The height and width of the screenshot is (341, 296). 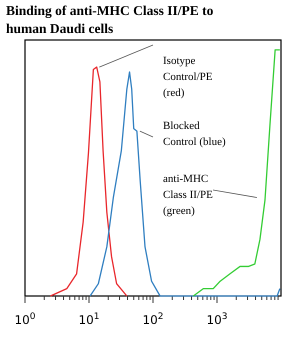 What do you see at coordinates (194, 134) in the screenshot?
I see `annotation: Blocked Control (blue)` at bounding box center [194, 134].